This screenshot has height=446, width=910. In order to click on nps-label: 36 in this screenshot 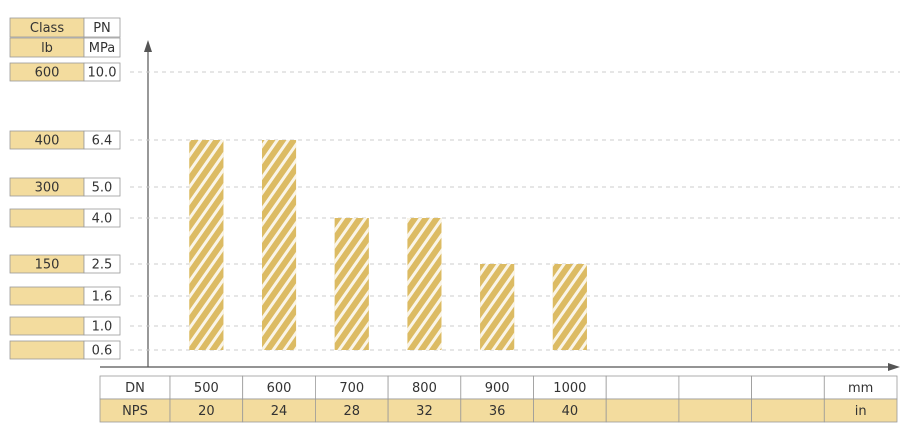, I will do `click(497, 411)`.